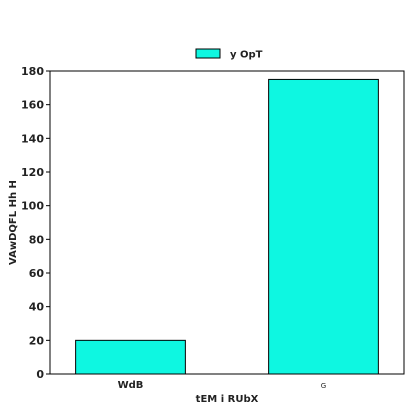  What do you see at coordinates (222, 385) in the screenshot?
I see `x-axis-ticks: WdB G` at bounding box center [222, 385].